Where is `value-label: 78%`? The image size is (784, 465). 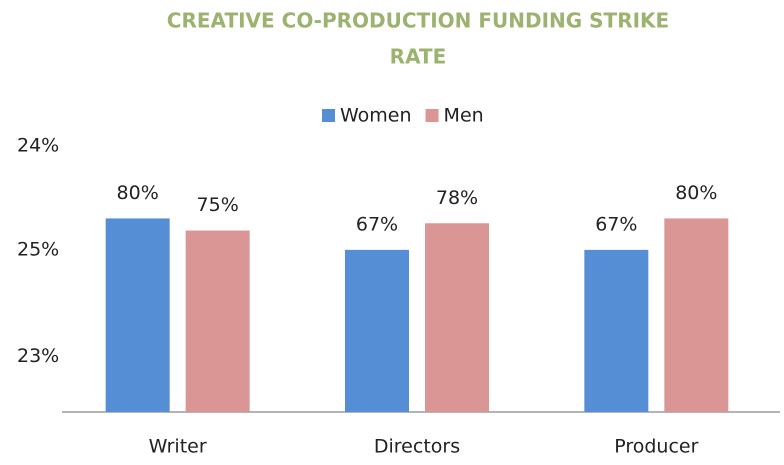 value-label: 78% is located at coordinates (457, 198).